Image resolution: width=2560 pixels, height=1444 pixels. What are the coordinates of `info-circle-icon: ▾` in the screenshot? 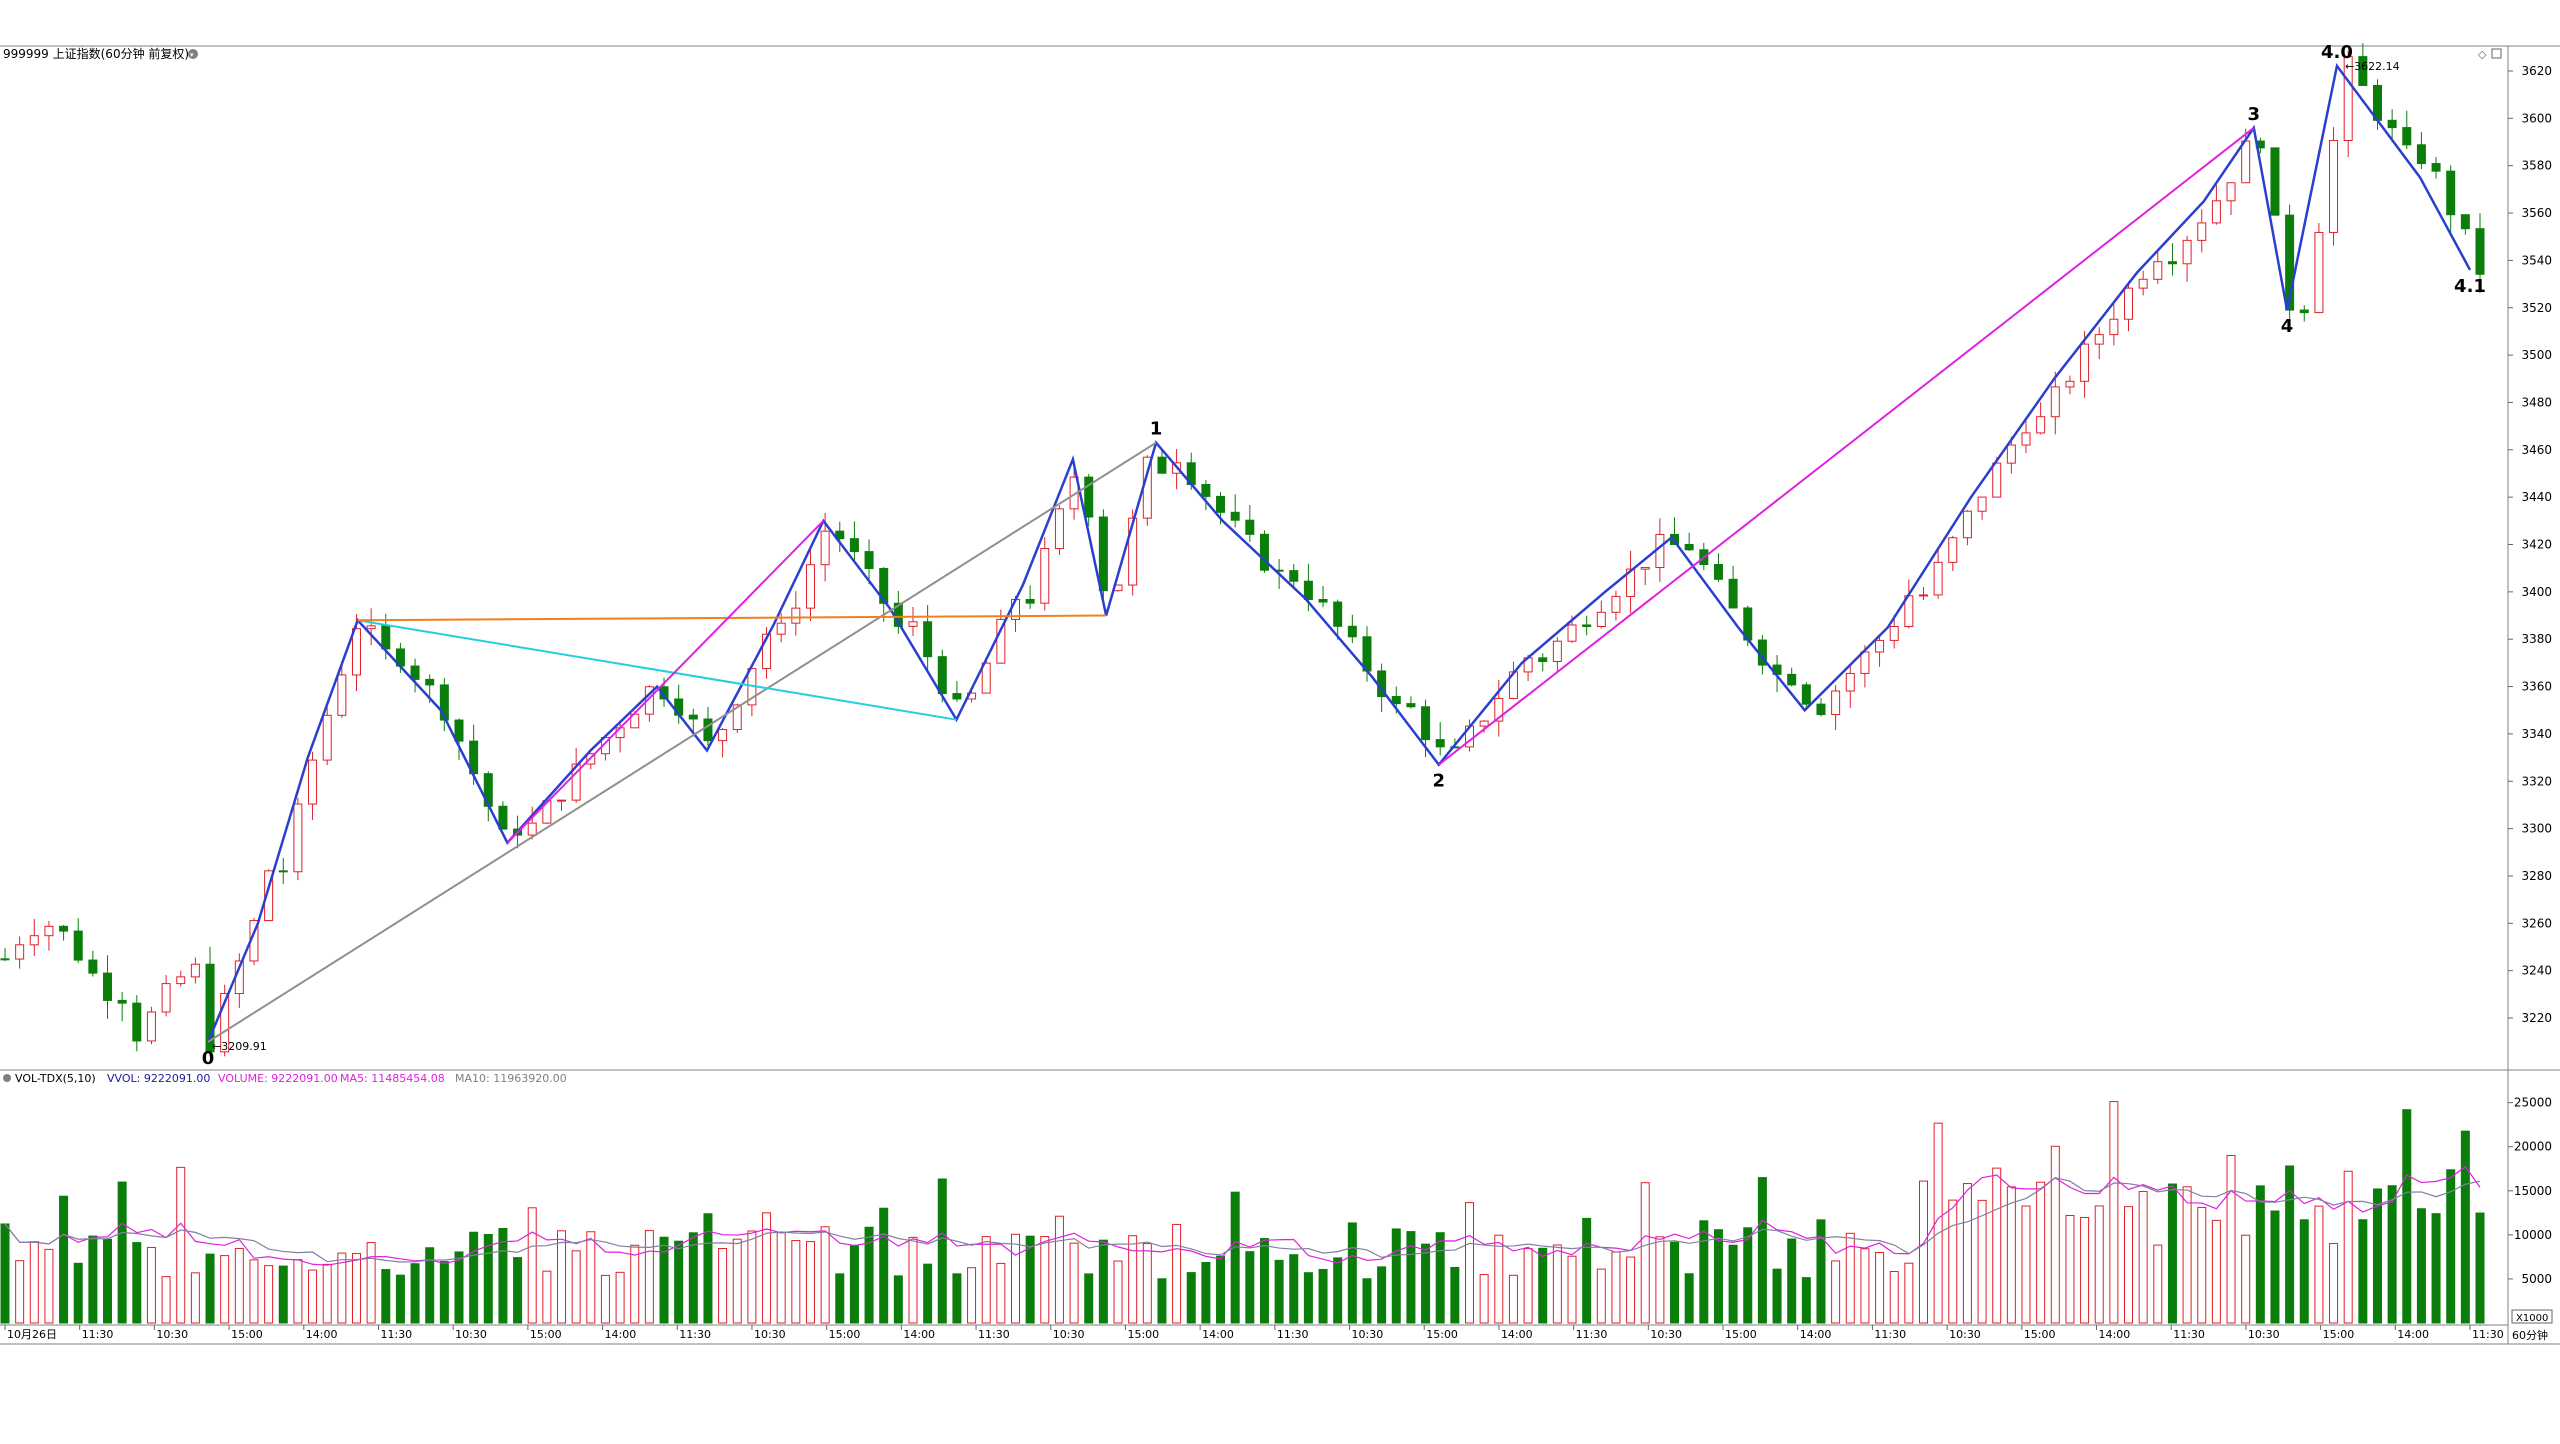 It's located at (193, 54).